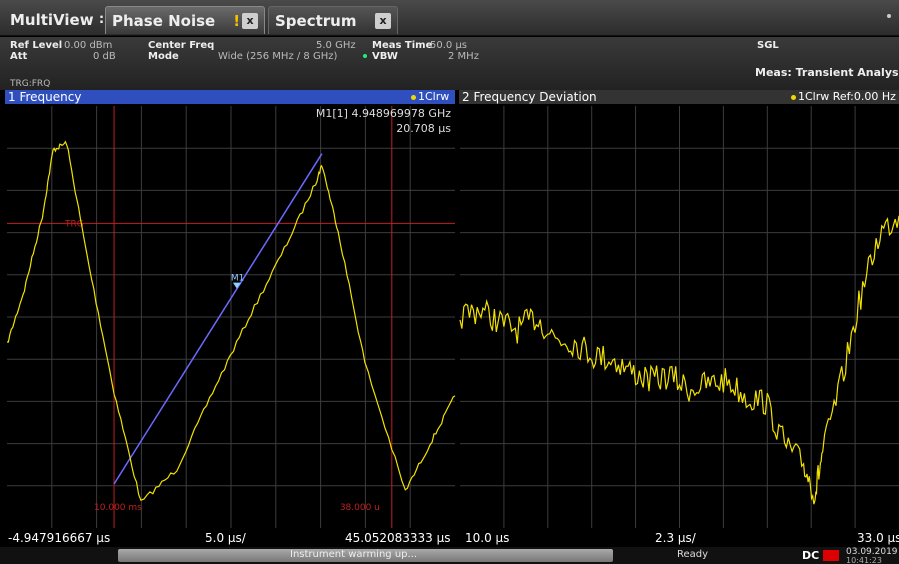 This screenshot has width=899, height=564. Describe the element at coordinates (230, 97) in the screenshot. I see `panel-1-header: 1 Frequency 1Clrw` at that location.